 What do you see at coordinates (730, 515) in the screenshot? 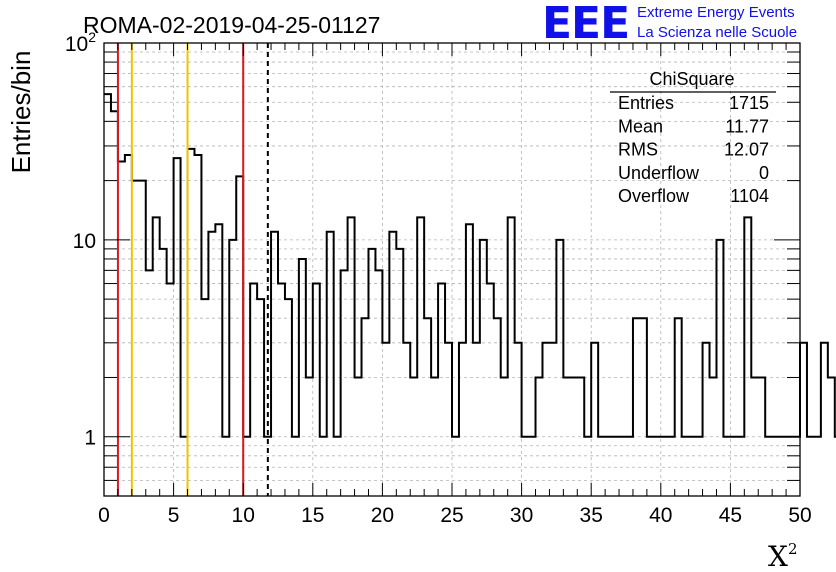
I see `x-tick-label: 45` at bounding box center [730, 515].